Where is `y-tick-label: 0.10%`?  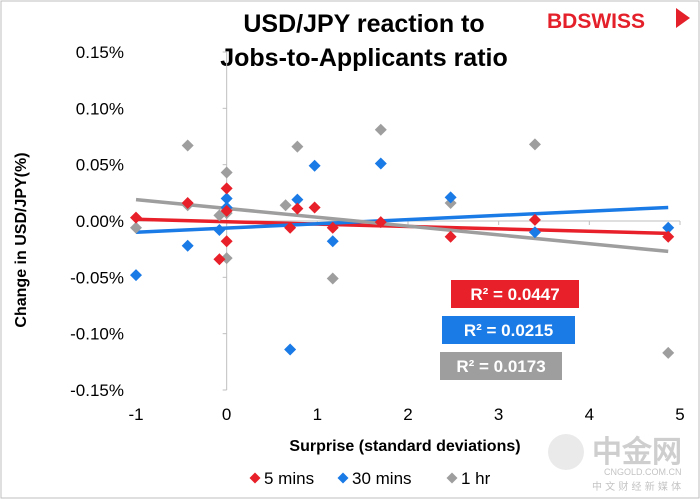 y-tick-label: 0.10% is located at coordinates (100, 108).